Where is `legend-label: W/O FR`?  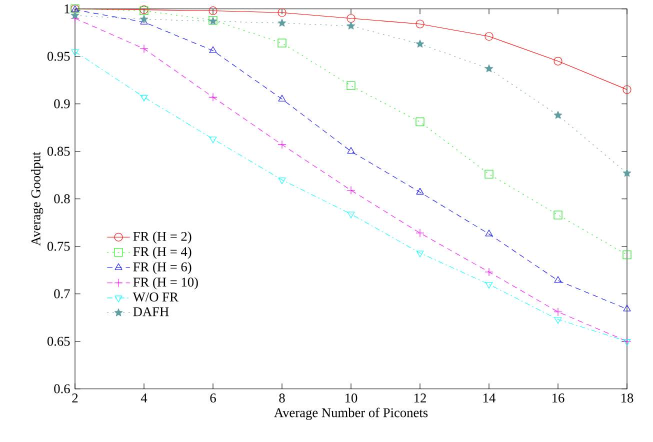
legend-label: W/O FR is located at coordinates (155, 297).